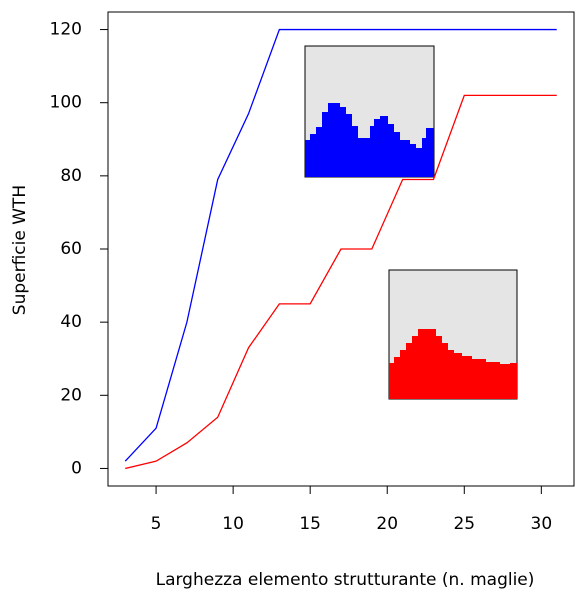 This screenshot has width=576, height=594. What do you see at coordinates (387, 524) in the screenshot?
I see `x-tick-label: 20` at bounding box center [387, 524].